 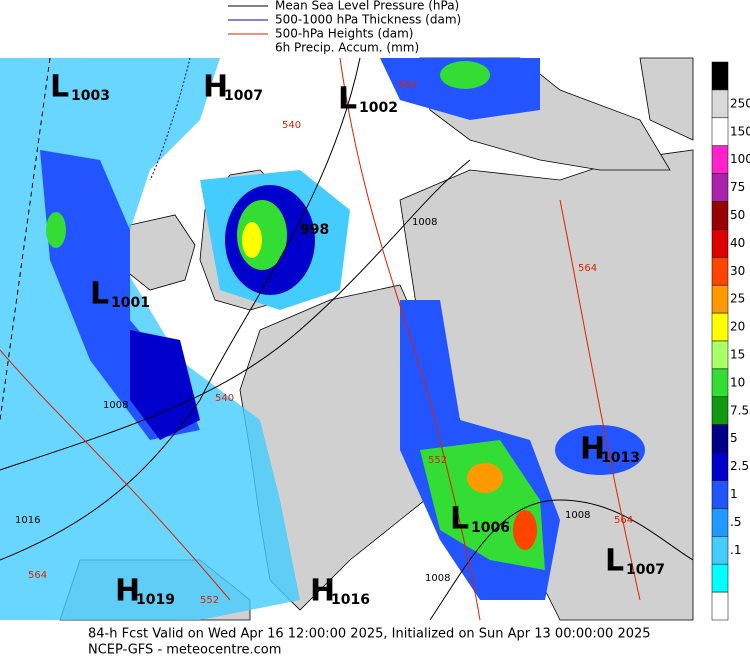 I want to click on center-value: 1013, so click(x=620, y=458).